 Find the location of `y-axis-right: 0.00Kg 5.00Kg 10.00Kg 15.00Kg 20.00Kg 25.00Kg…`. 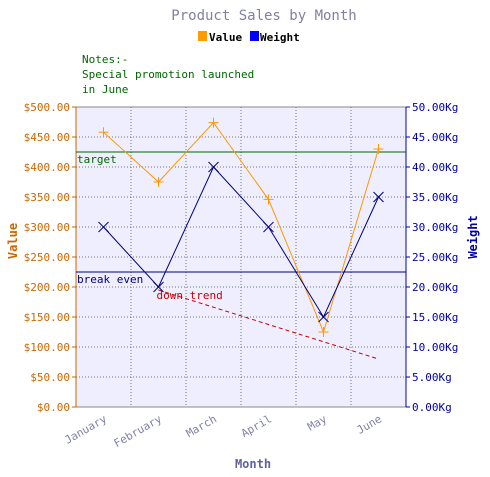

y-axis-right: 0.00Kg 5.00Kg 10.00Kg 15.00Kg 20.00Kg 25.00Kg… is located at coordinates (431, 257).